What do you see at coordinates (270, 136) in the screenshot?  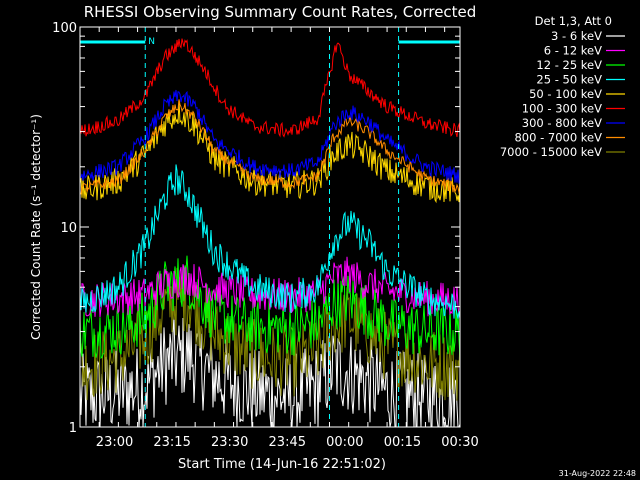 I see `series-line-300to800kev` at bounding box center [270, 136].